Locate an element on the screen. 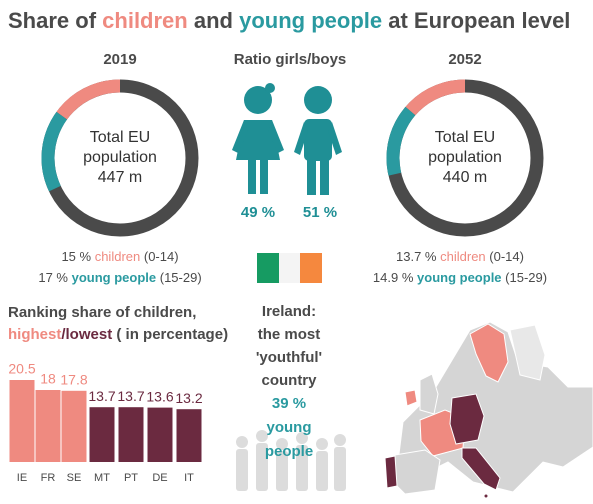  share-value: 17 % is located at coordinates (53, 277).